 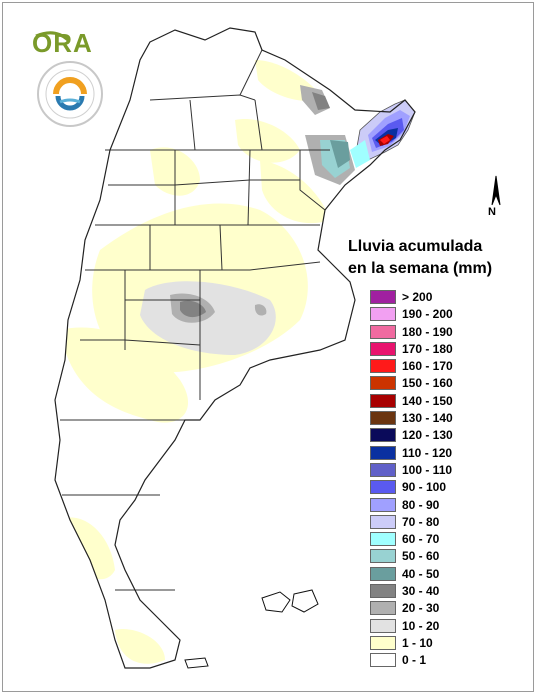 I want to click on legend-label: 120 - 130, so click(x=427, y=435).